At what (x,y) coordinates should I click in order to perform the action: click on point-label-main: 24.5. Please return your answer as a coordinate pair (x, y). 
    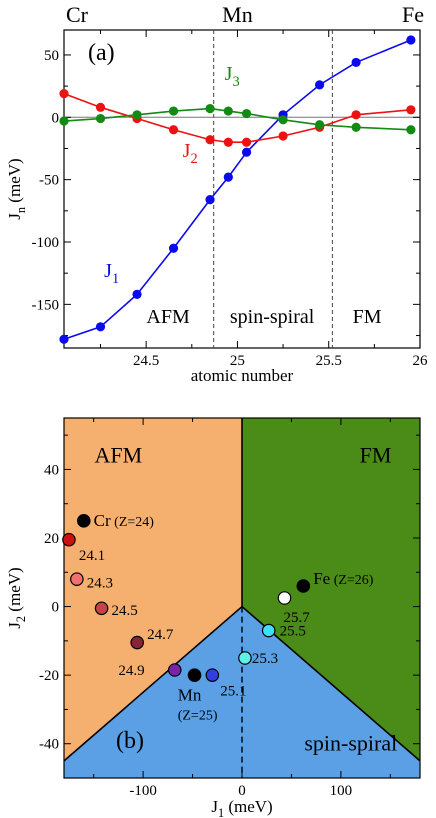
    Looking at the image, I should click on (124, 611).